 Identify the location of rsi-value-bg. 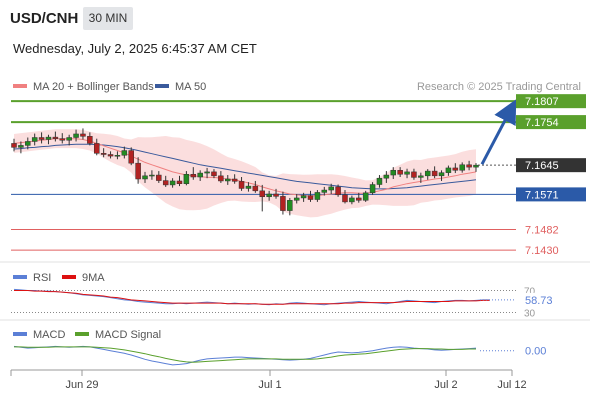
(539, 299).